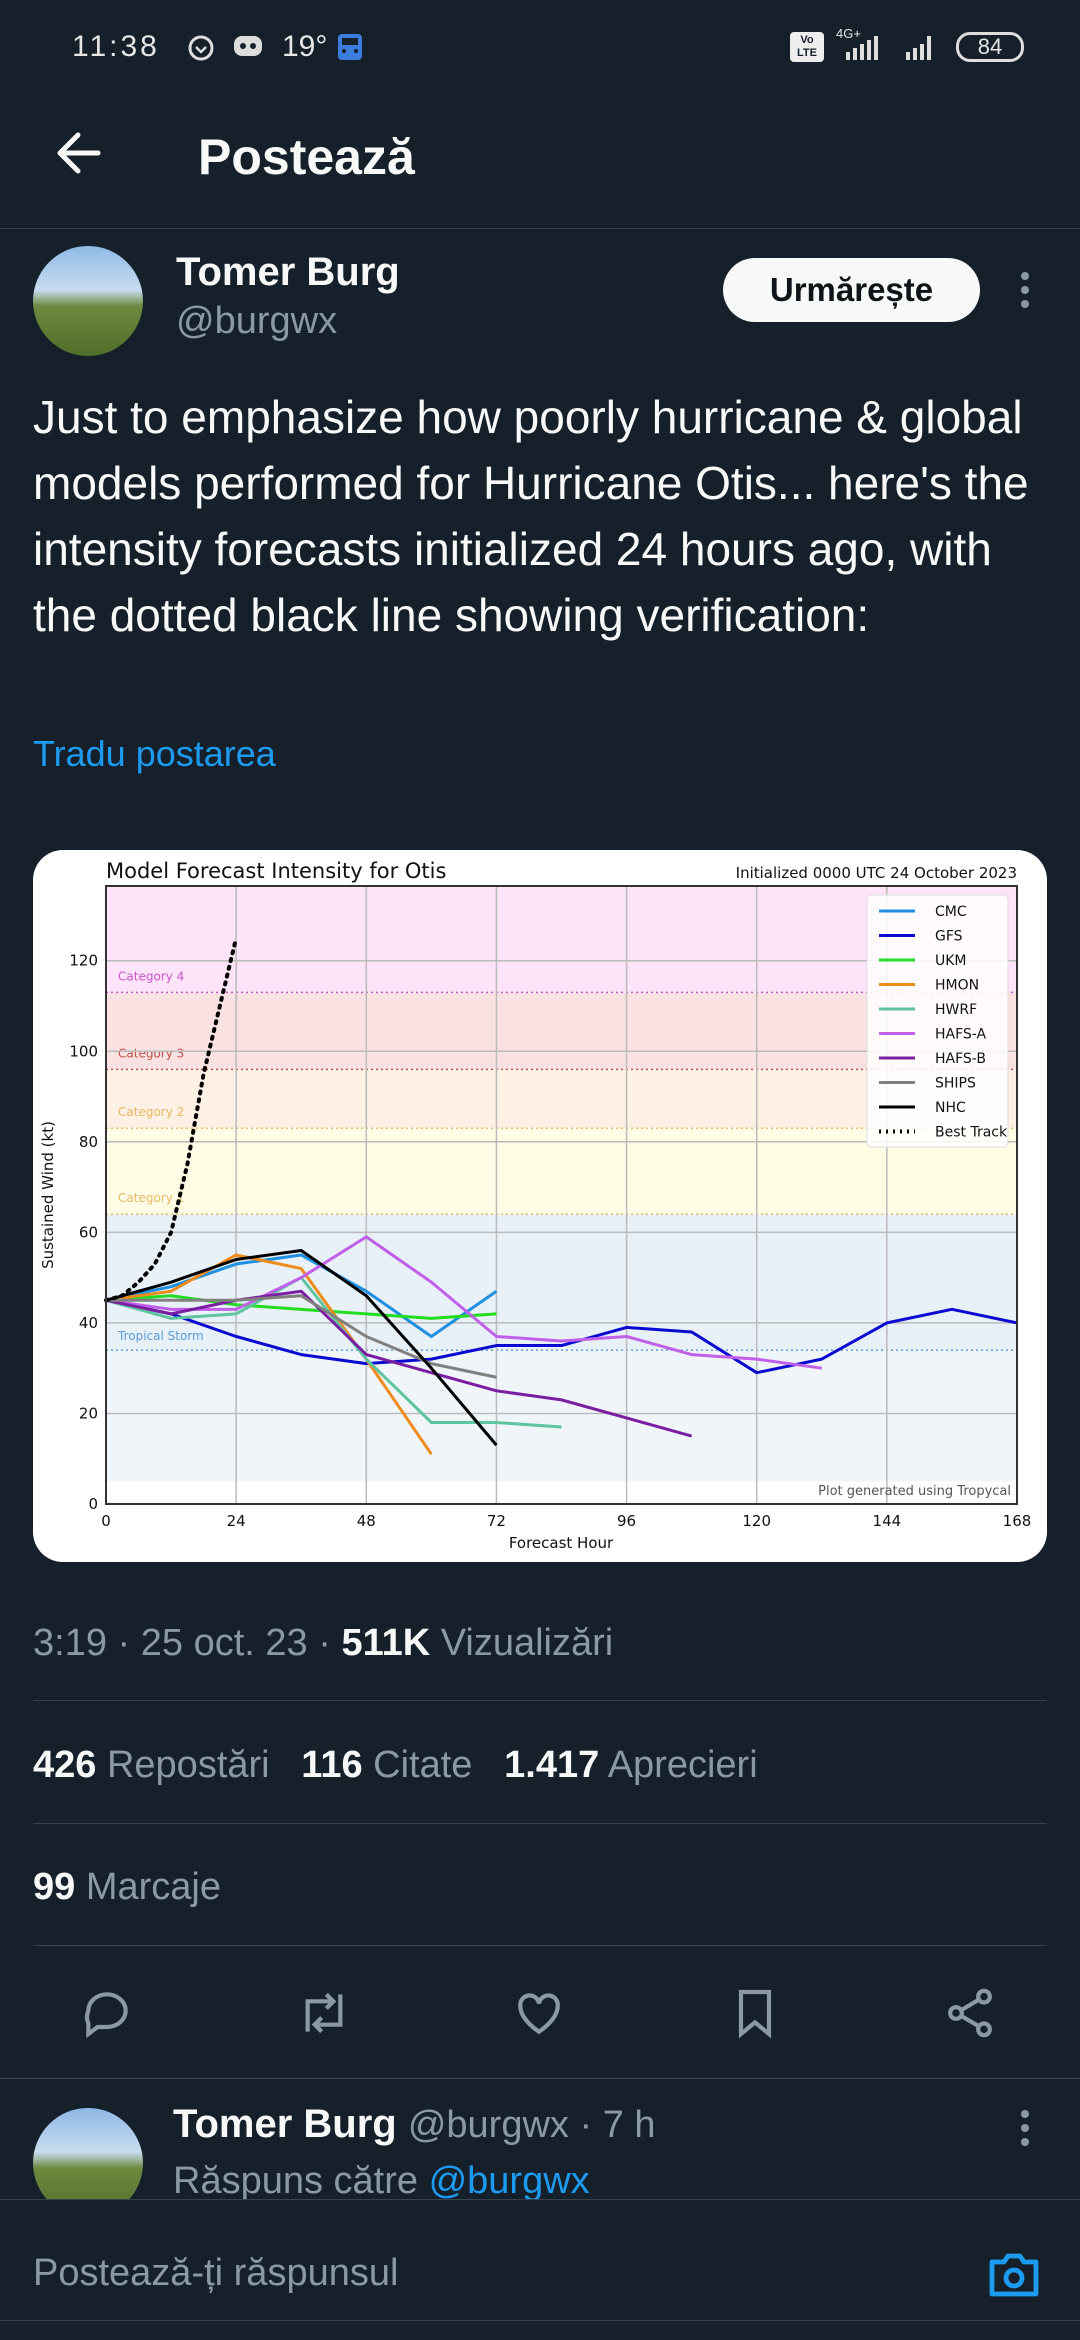 This screenshot has width=1080, height=2340. I want to click on y-axis-label: Sustained Wind (kt), so click(48, 1195).